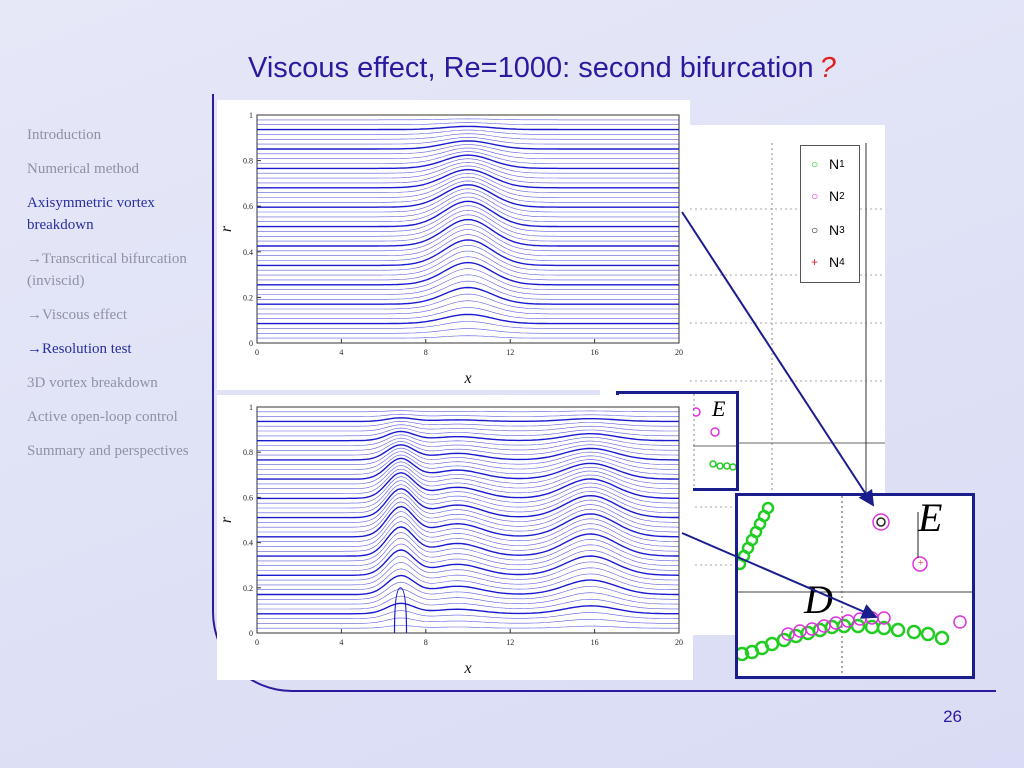 This screenshot has width=1024, height=768. What do you see at coordinates (248, 161) in the screenshot?
I see `y-tick-label: 0.8` at bounding box center [248, 161].